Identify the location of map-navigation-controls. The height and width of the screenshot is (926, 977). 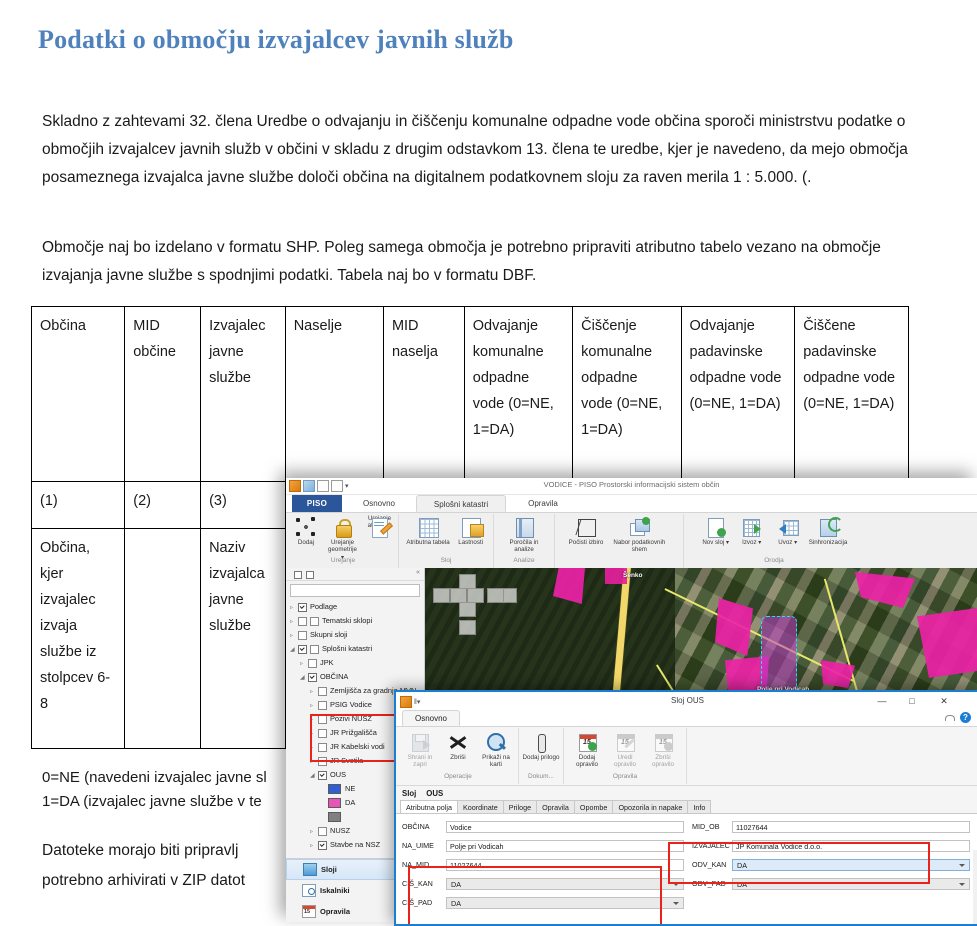
(475, 604).